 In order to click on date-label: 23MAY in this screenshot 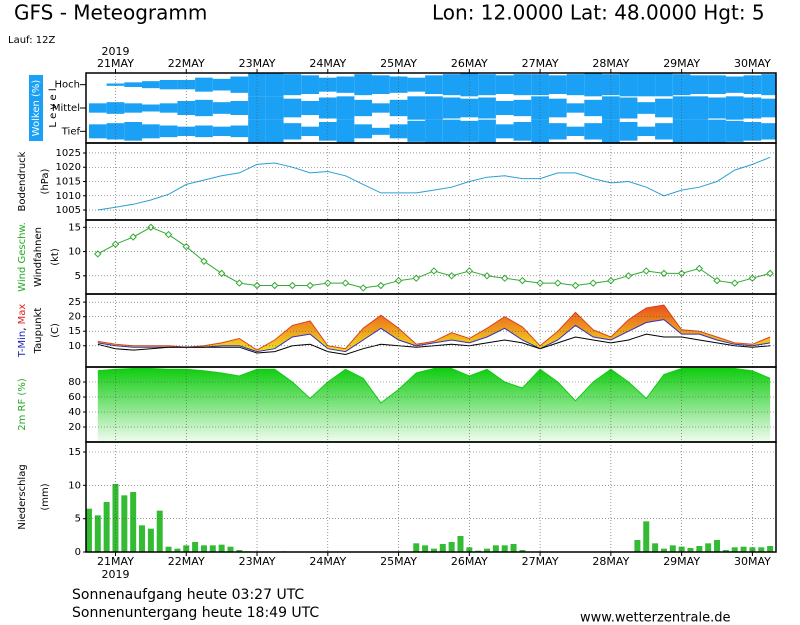, I will do `click(257, 63)`.